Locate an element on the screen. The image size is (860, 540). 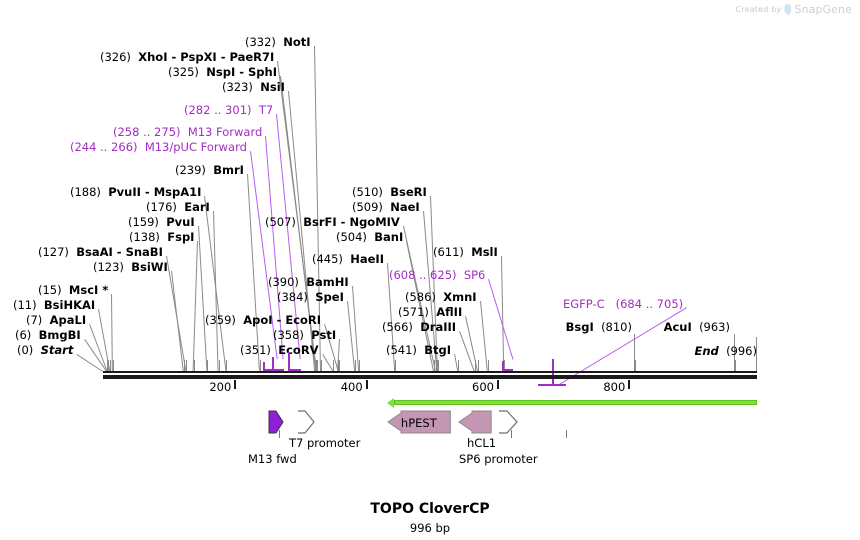
primer-name: M13/pUC Forward is located at coordinates (195, 147).